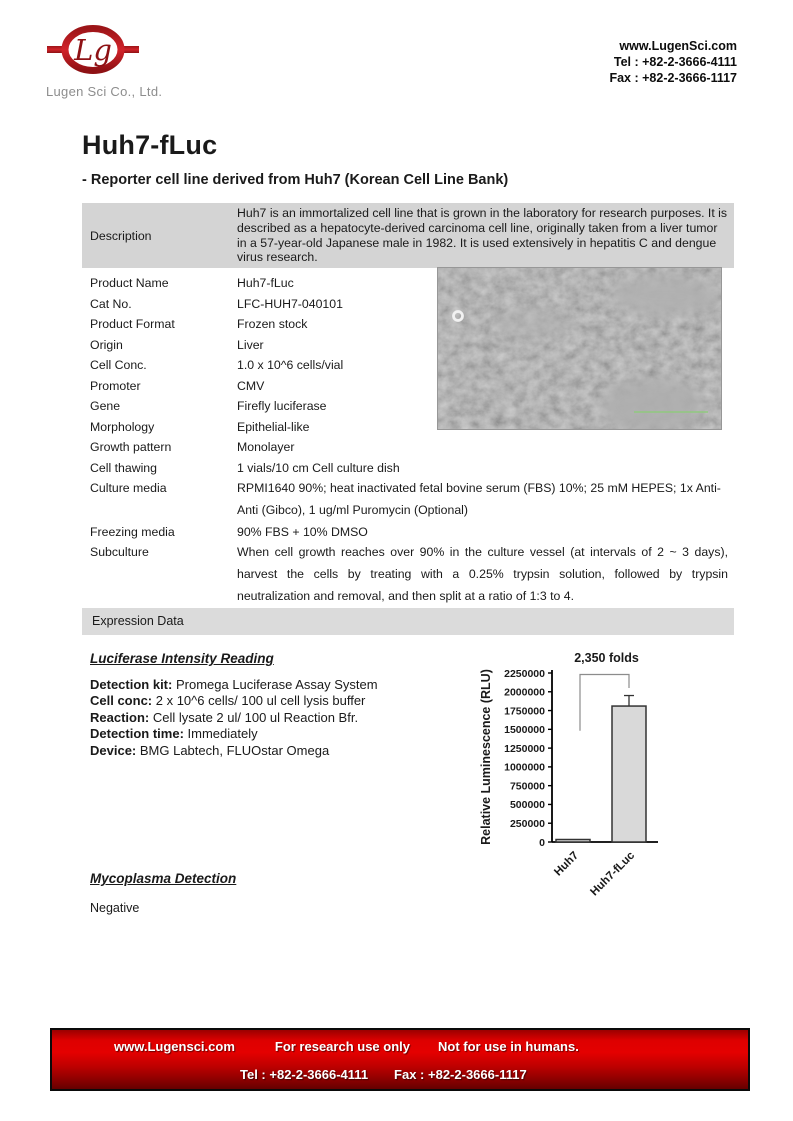  What do you see at coordinates (612, 872) in the screenshot?
I see `x-category-label: Huh7-fLuc` at bounding box center [612, 872].